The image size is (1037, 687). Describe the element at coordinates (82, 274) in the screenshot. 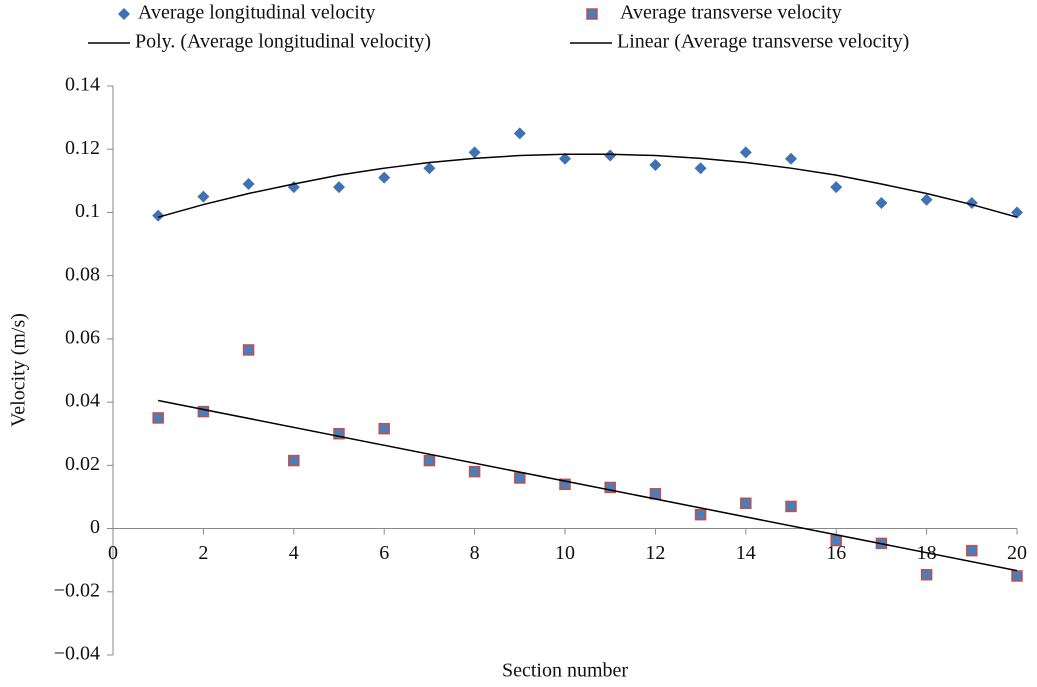

I see `y-tick-label: 0.08` at that location.